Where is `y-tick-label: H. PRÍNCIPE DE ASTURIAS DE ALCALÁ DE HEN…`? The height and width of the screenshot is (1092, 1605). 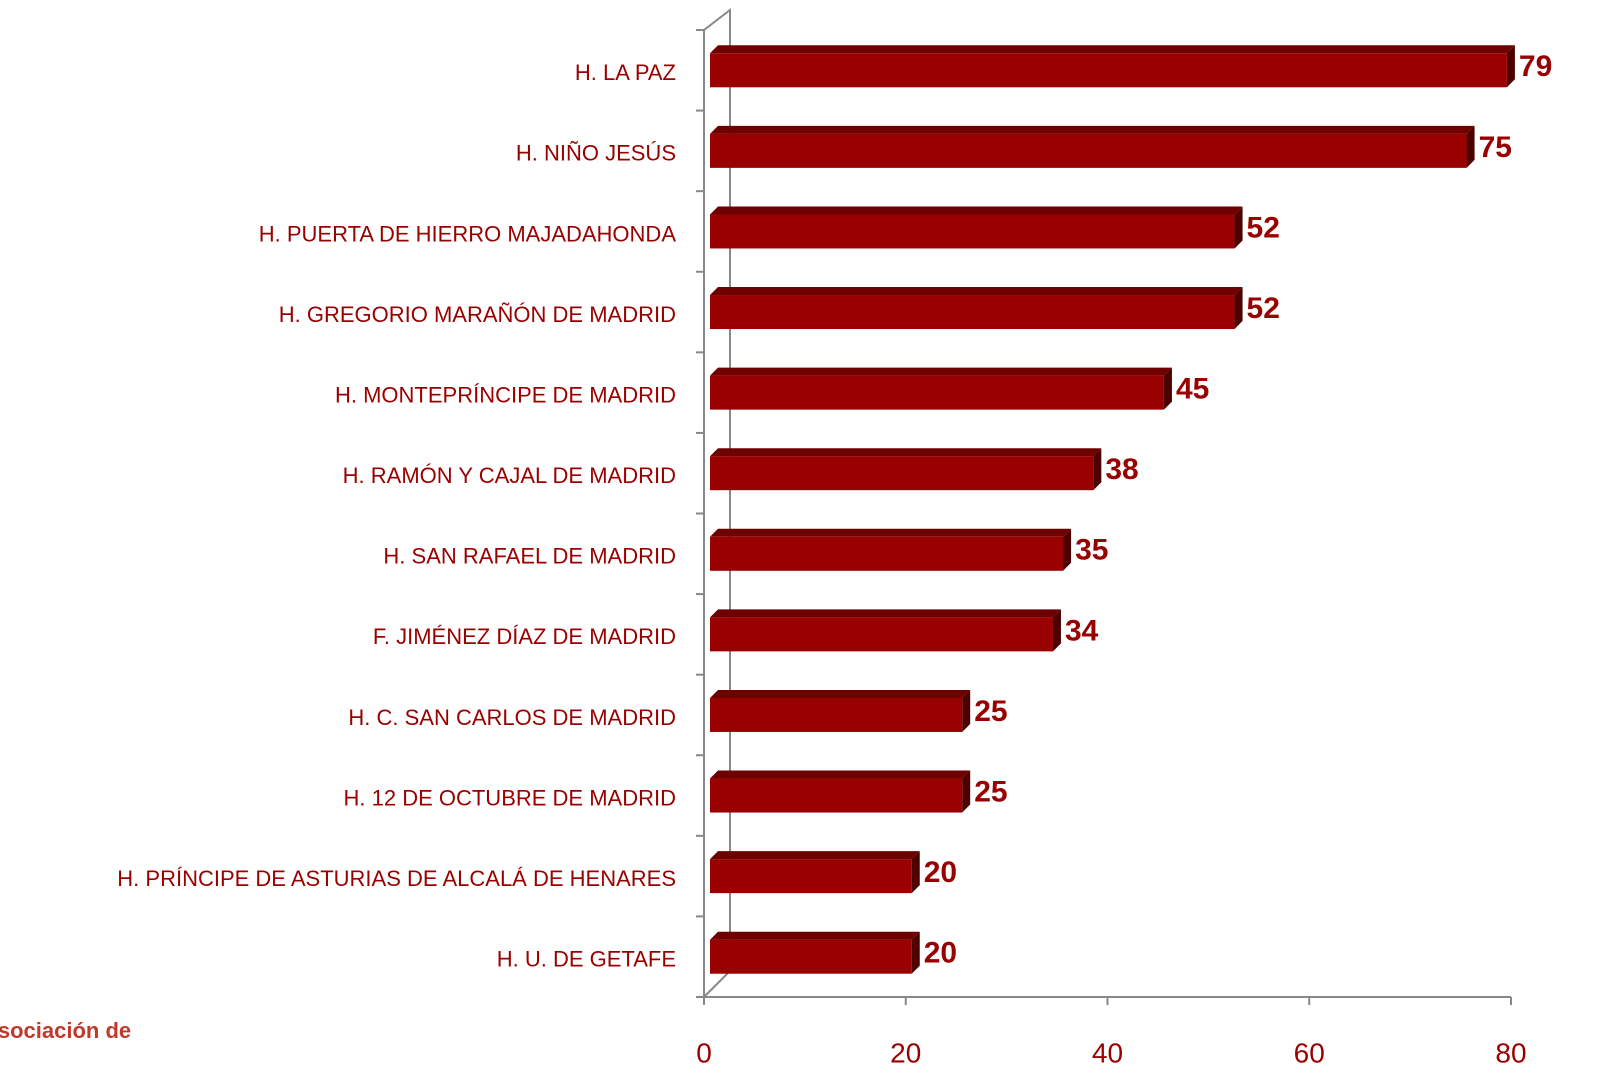 y-tick-label: H. PRÍNCIPE DE ASTURIAS DE ALCALÁ DE HEN… is located at coordinates (396, 878).